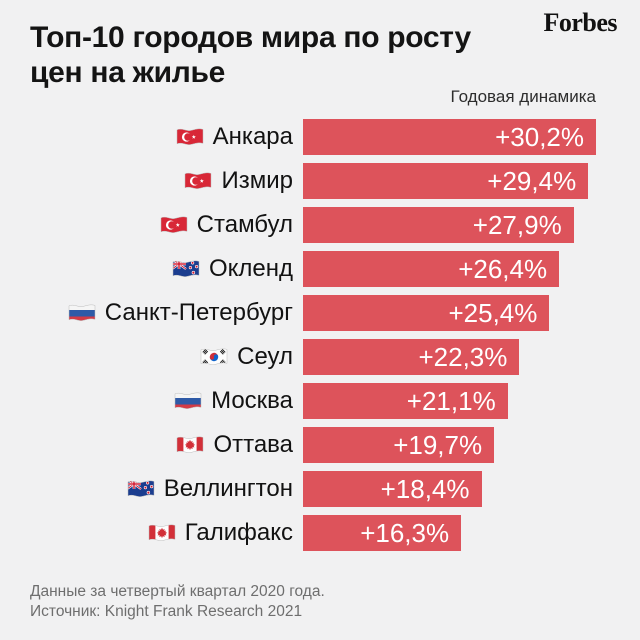  I want to click on city-name: Москва, so click(252, 400).